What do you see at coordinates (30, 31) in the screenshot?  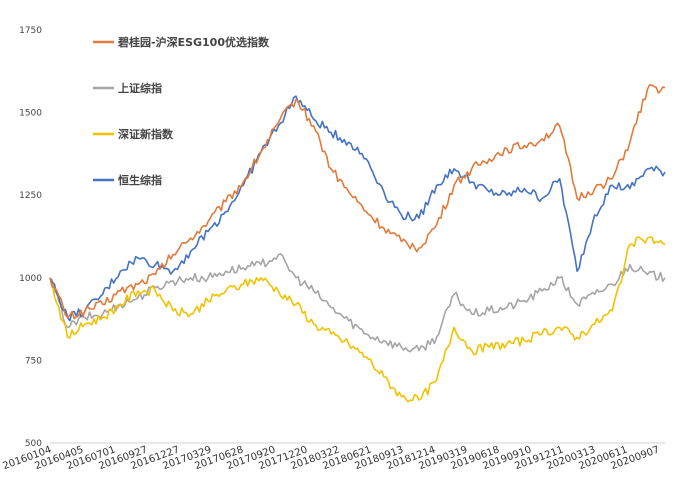 I see `y-tick-label: 1750` at bounding box center [30, 31].